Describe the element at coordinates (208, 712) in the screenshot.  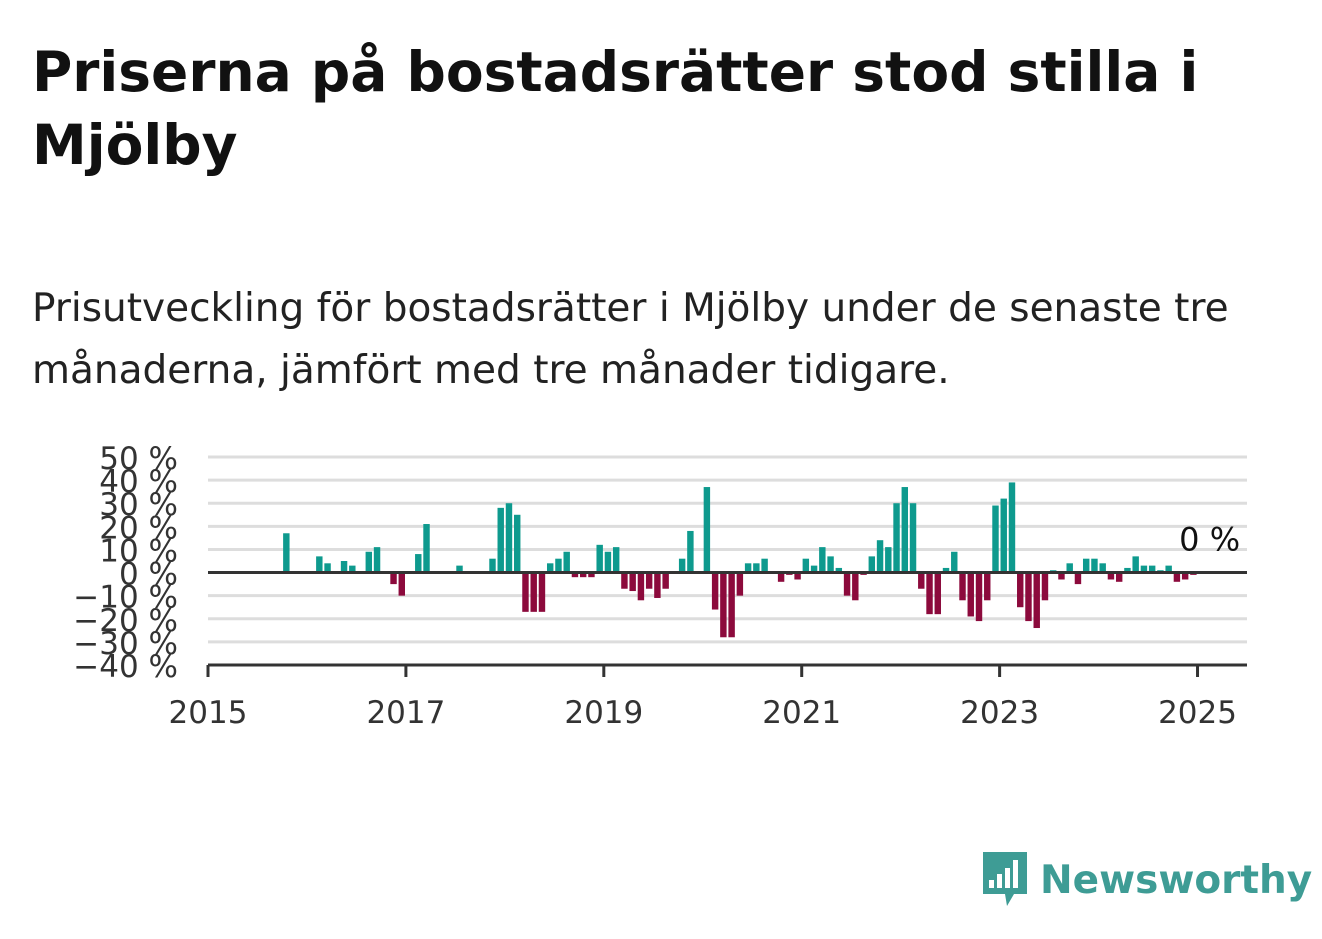
I see `x-tick-label: 2015` at that location.